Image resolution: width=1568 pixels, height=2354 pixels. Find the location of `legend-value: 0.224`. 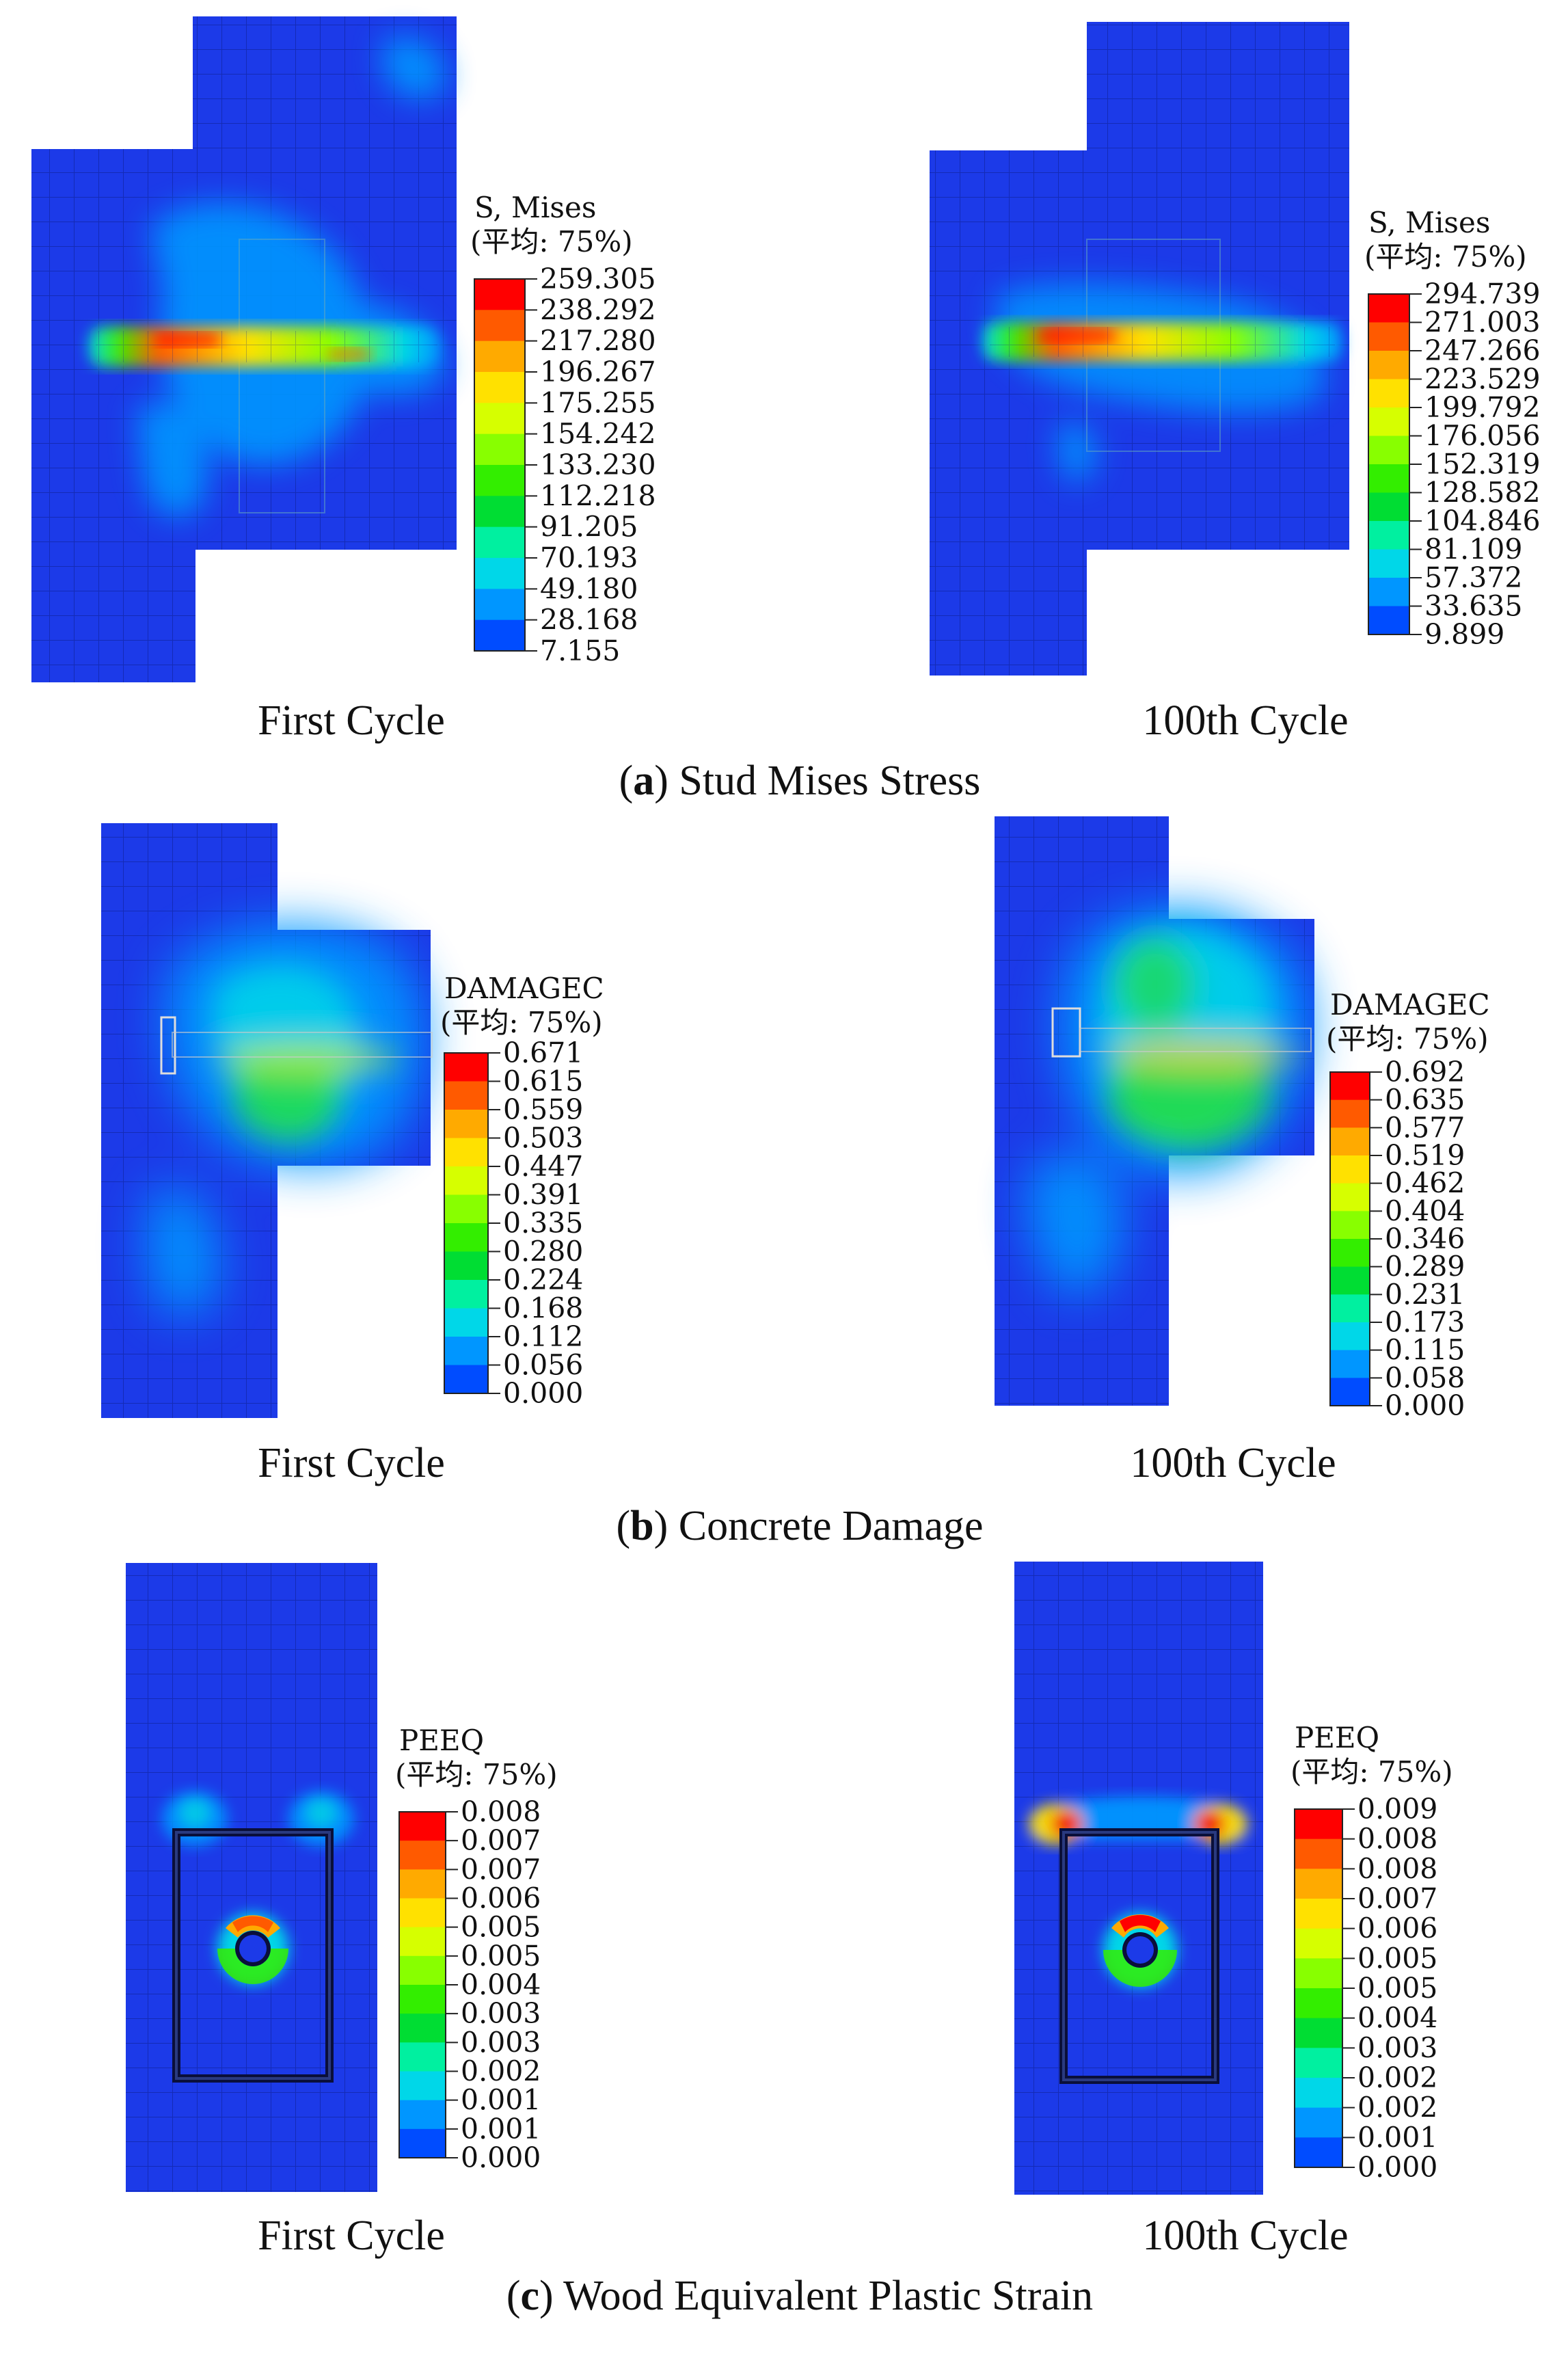

legend-value: 0.224 is located at coordinates (543, 1279).